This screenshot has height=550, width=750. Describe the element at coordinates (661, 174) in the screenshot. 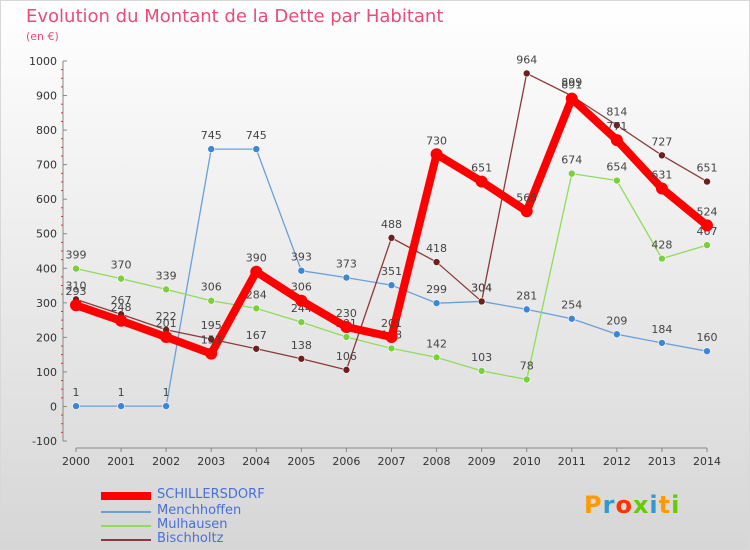

I see `data-label: 631` at that location.